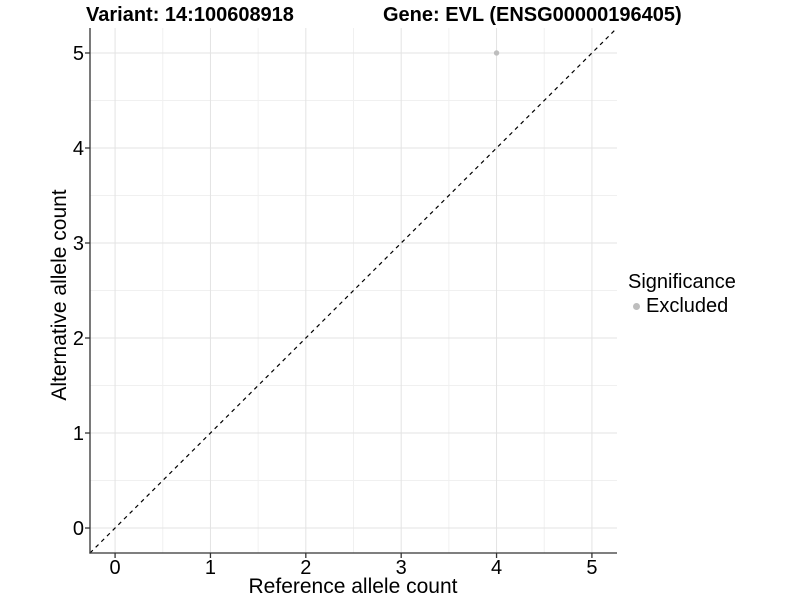  I want to click on legend-title: Significance, so click(682, 282).